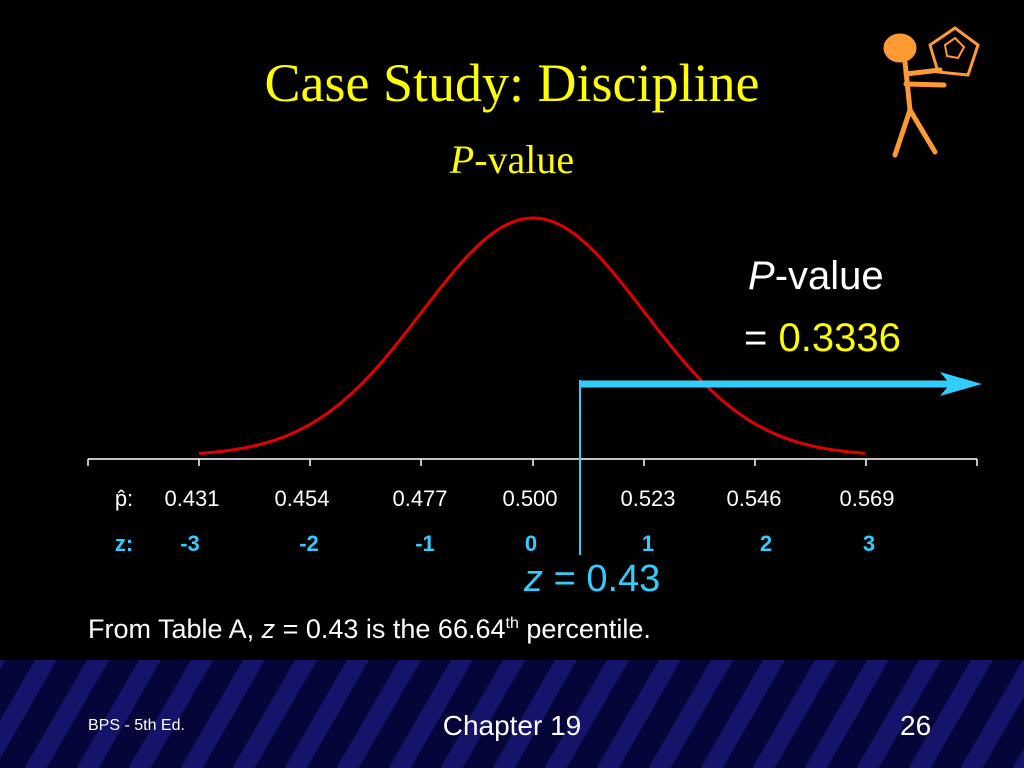 Image resolution: width=1024 pixels, height=768 pixels. What do you see at coordinates (462, 159) in the screenshot?
I see `subtitle-italic: P` at bounding box center [462, 159].